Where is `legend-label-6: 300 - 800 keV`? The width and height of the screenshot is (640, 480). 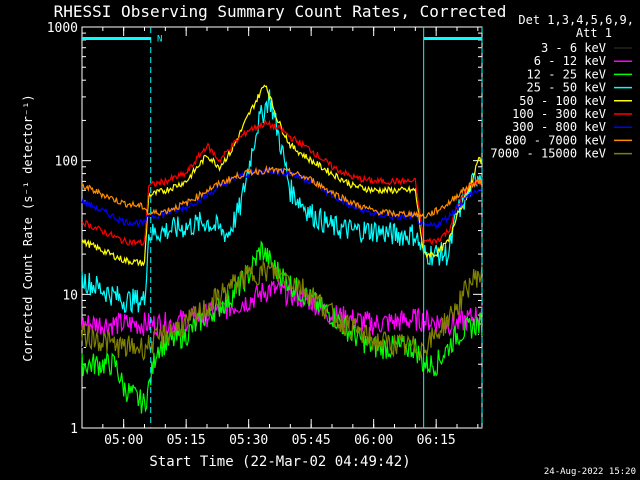
legend-label-6: 300 - 800 keV is located at coordinates (559, 127).